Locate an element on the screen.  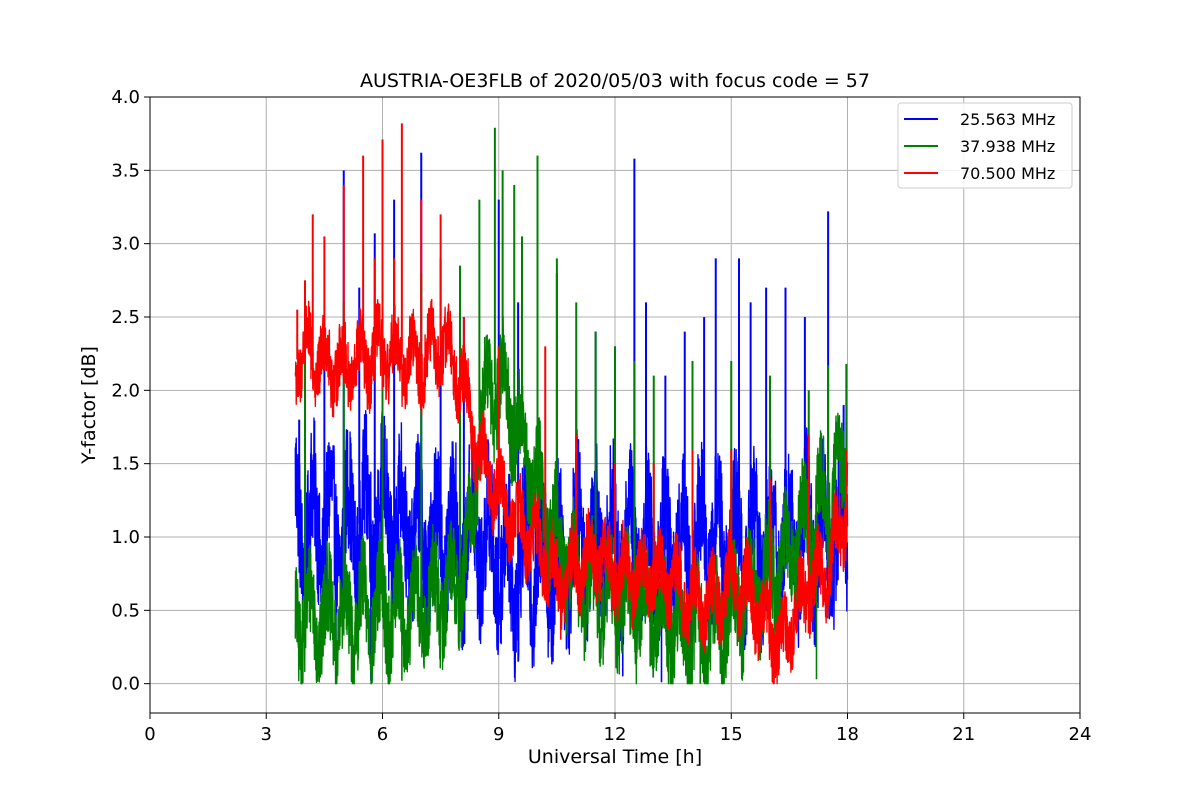
x-tick-label: 21 is located at coordinates (963, 734).